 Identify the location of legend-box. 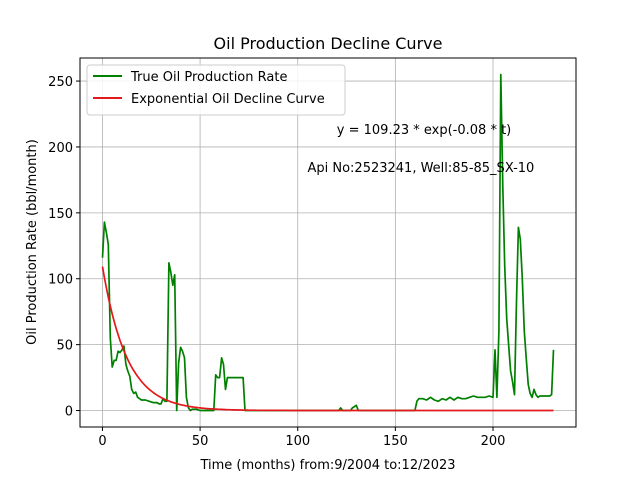
(216, 90).